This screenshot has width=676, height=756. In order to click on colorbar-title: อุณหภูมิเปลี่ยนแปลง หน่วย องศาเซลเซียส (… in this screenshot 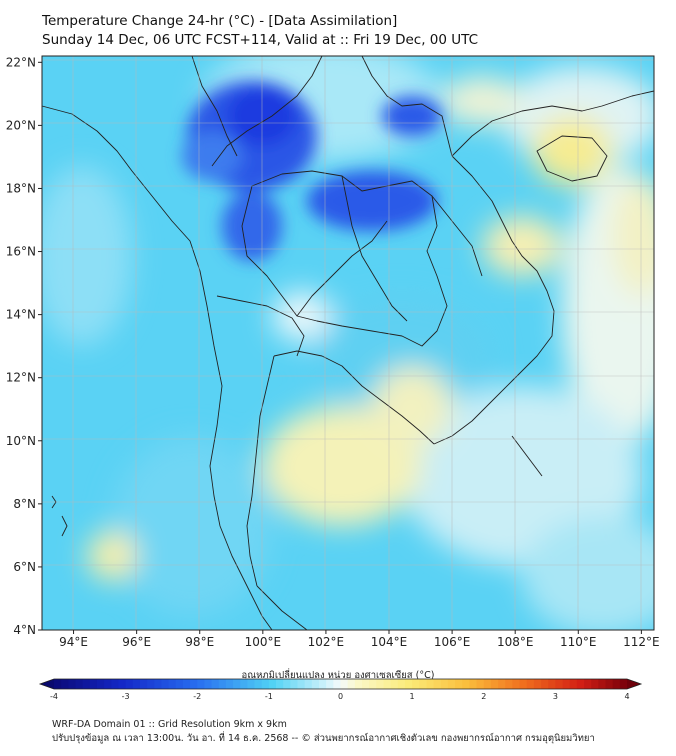, I will do `click(338, 675)`.